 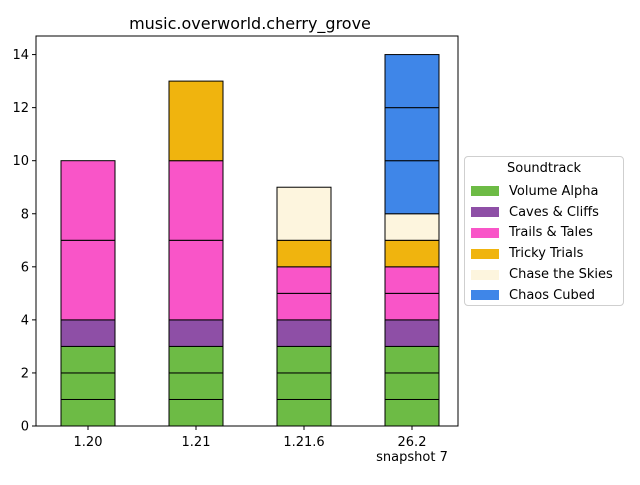 What do you see at coordinates (261, 445) in the screenshot?
I see `x-axis: 1.20 1.21 1.21.6 26.2 snapshot 7` at bounding box center [261, 445].